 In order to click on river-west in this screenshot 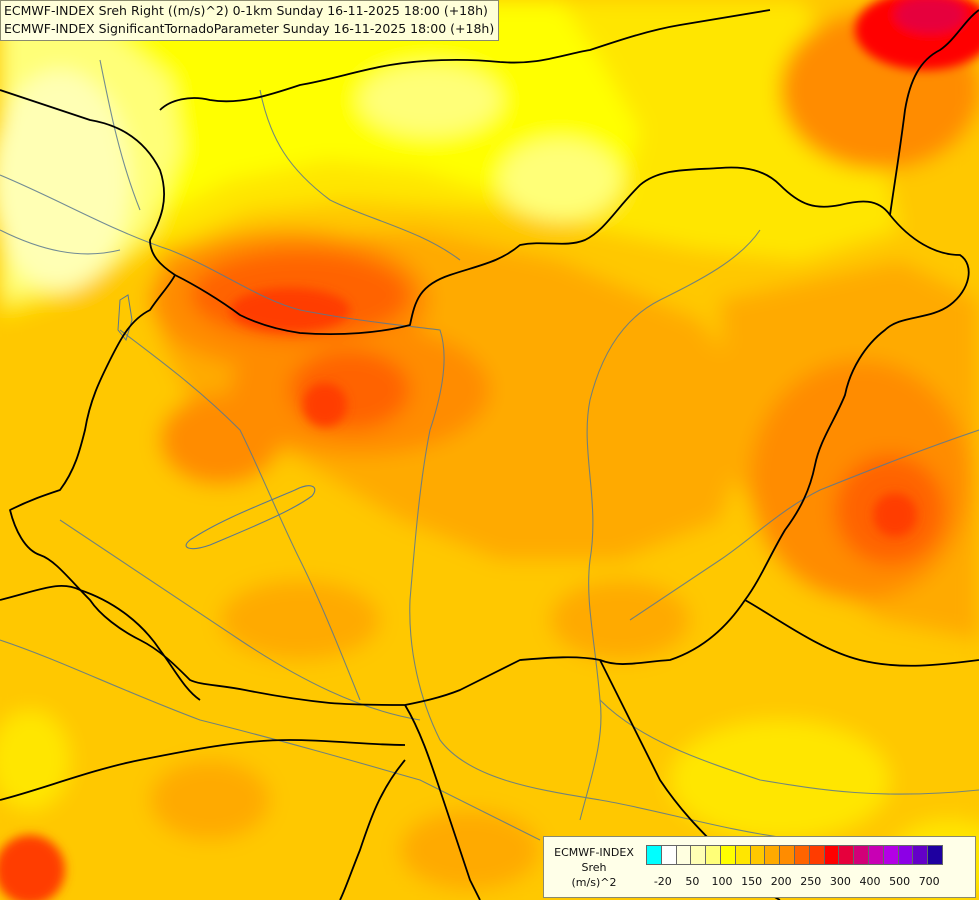, I will do `click(240, 515)`.